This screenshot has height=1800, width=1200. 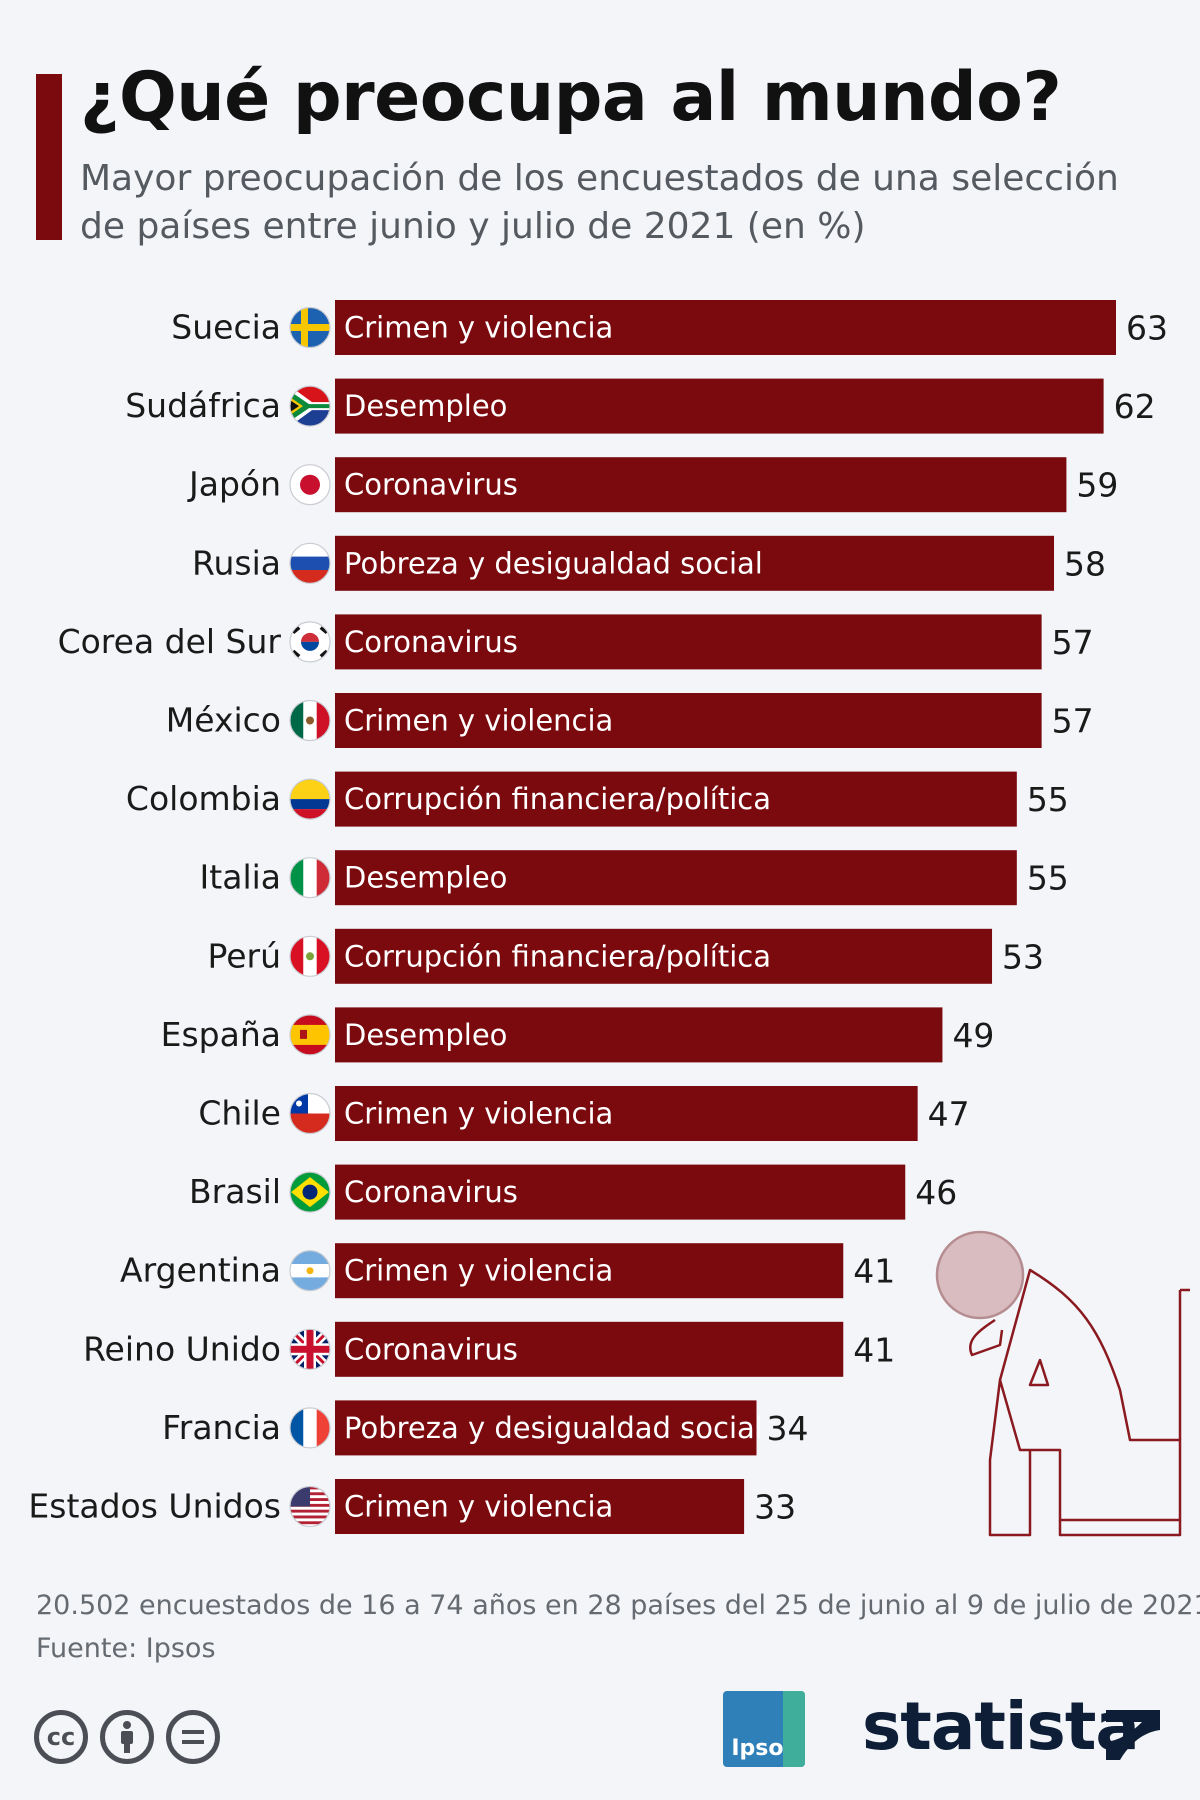 I want to click on category-label: Suecia, so click(x=226, y=327).